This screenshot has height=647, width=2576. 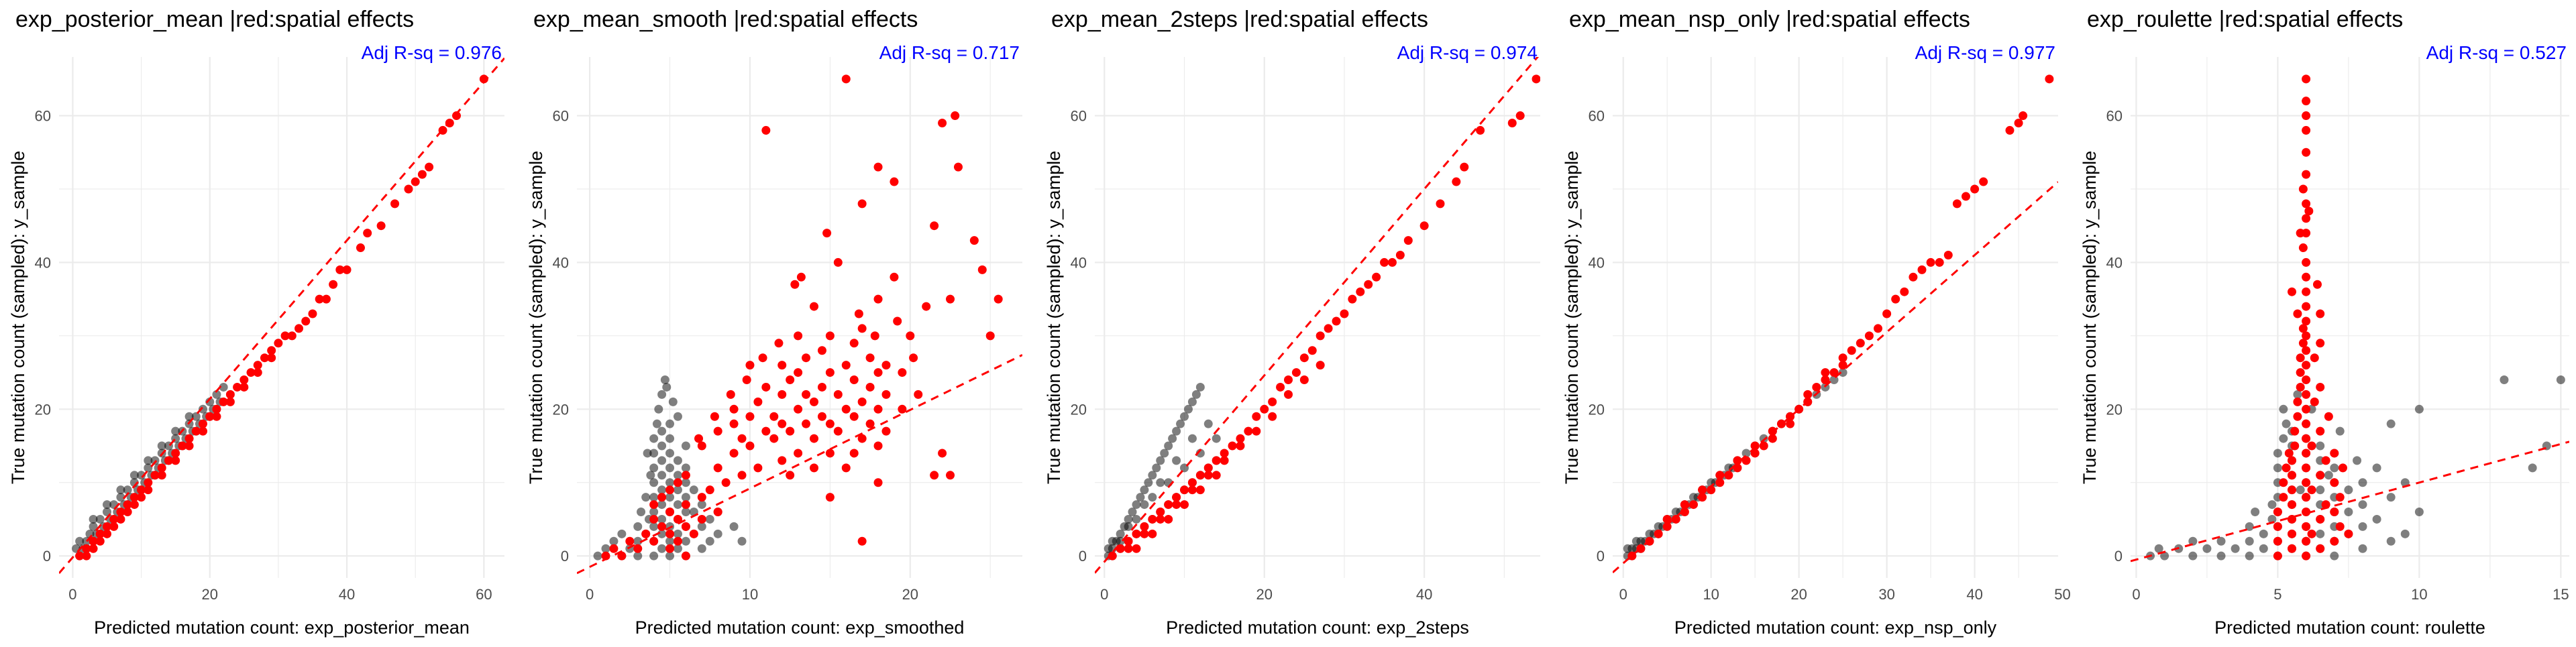 What do you see at coordinates (2496, 53) in the screenshot?
I see `adj-rsq-label: Adj R-sq = 0.527` at bounding box center [2496, 53].